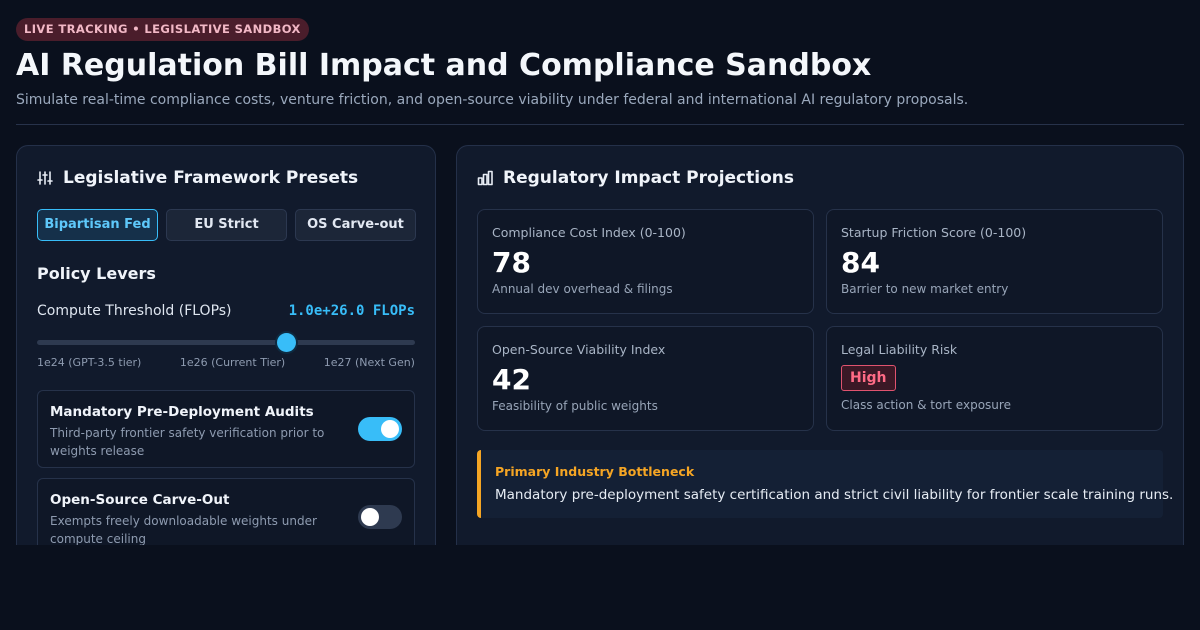 This screenshot has width=1200, height=630. Describe the element at coordinates (351, 311) in the screenshot. I see `compute-threshold-value: 1.0e+26.0 FLOPs` at that location.